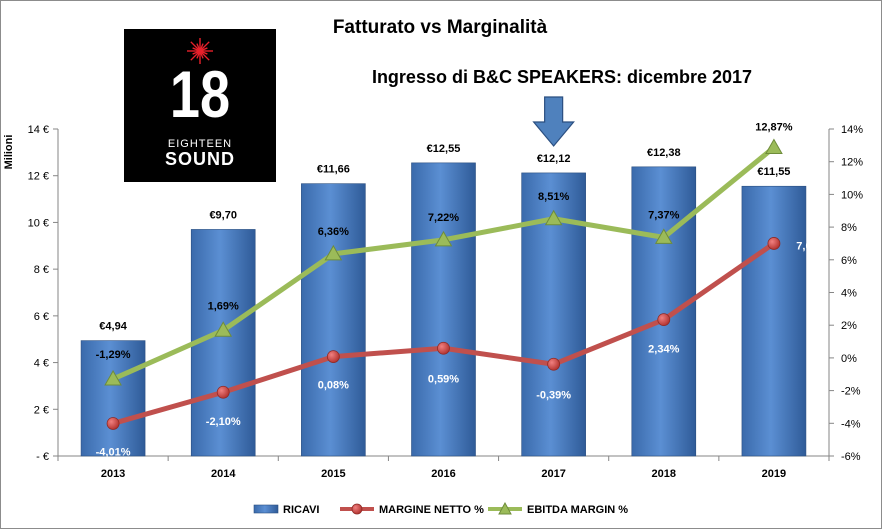  What do you see at coordinates (41, 410) in the screenshot?
I see `y-left-tick-label: 2 €` at bounding box center [41, 410].